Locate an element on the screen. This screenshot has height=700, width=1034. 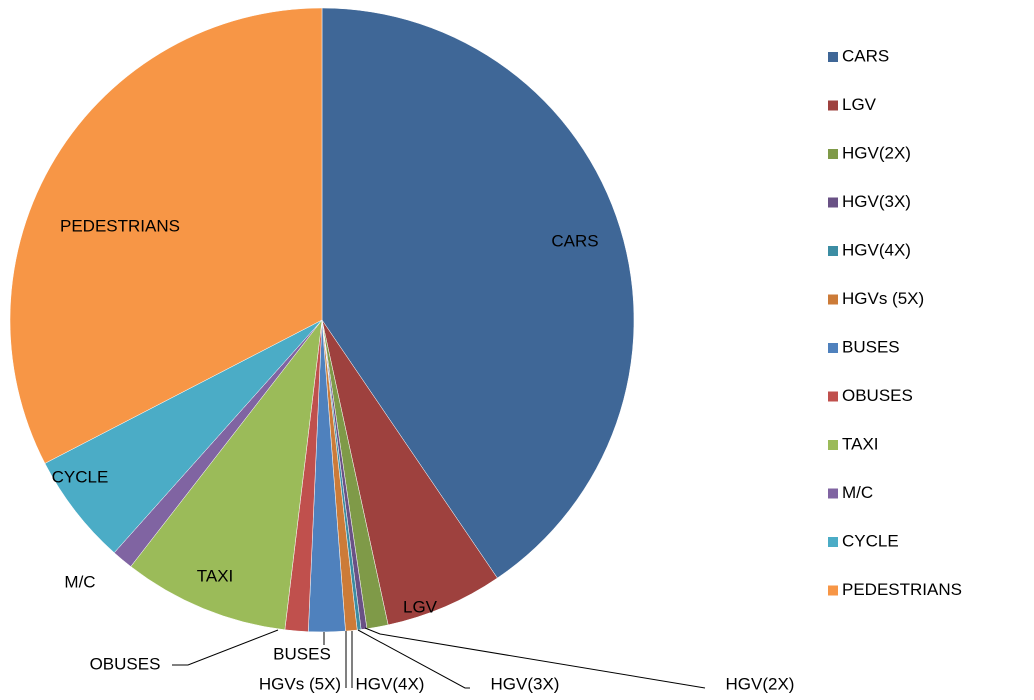
legend-label: HGV(4X) is located at coordinates (876, 249).